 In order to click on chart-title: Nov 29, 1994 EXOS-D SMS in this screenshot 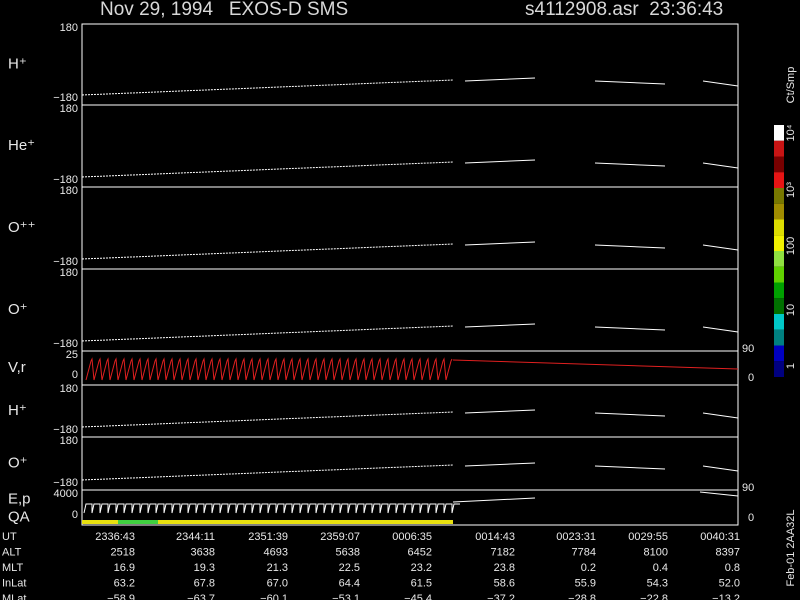, I will do `click(224, 10)`.